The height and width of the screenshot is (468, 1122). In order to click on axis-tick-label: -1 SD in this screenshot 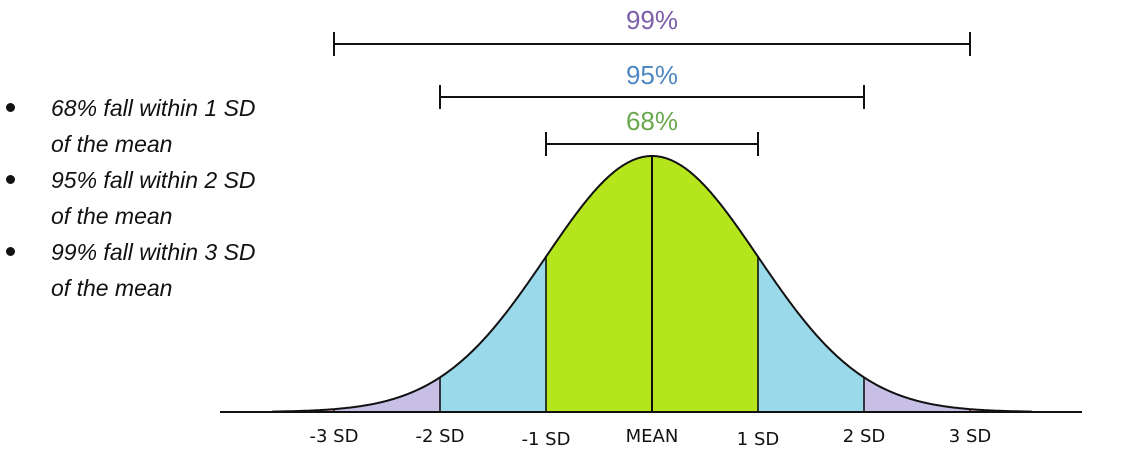, I will do `click(546, 439)`.